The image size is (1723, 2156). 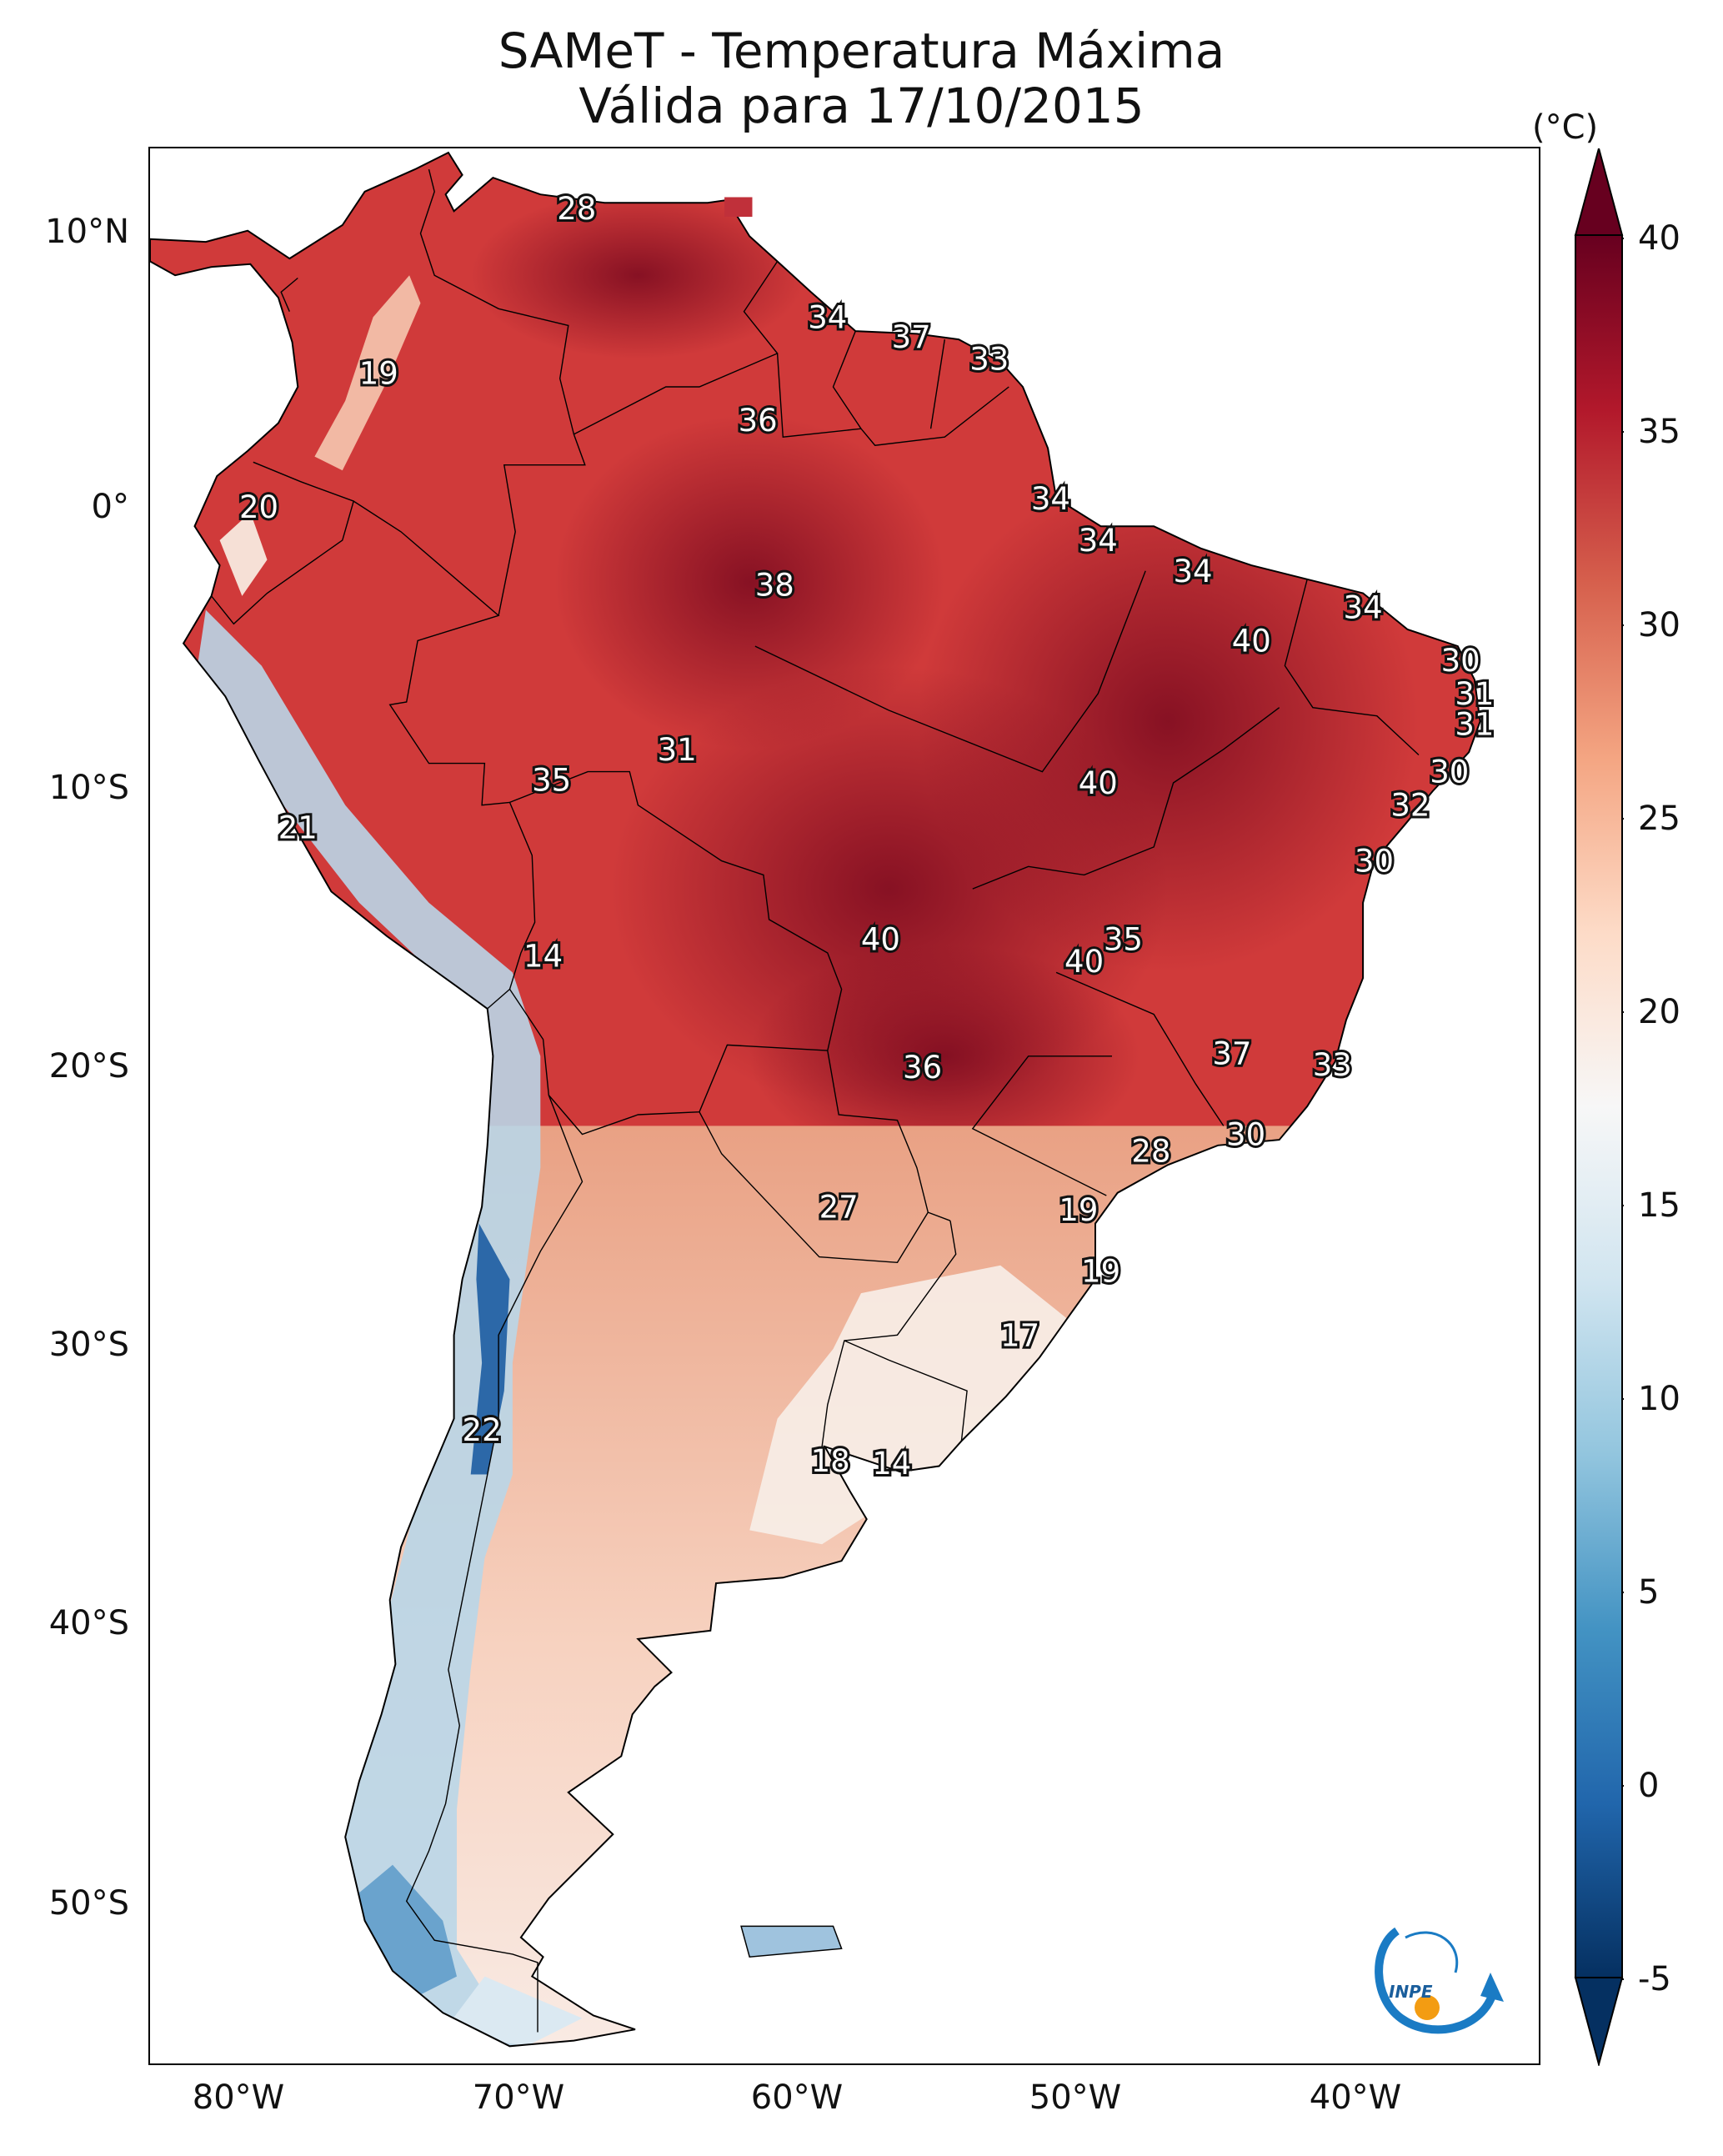 I want to click on svg-text: INPE, so click(x=1411, y=1992).